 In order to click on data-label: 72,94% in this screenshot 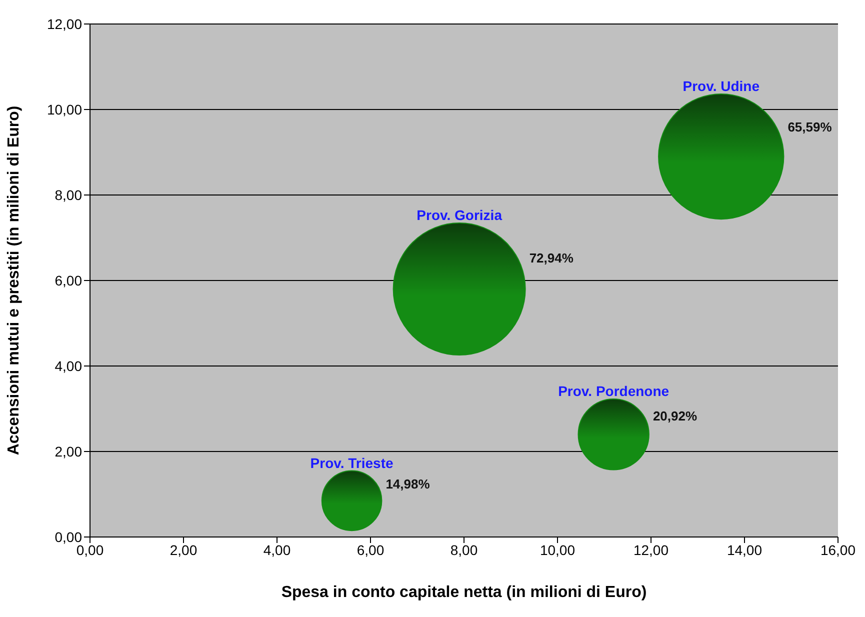, I will do `click(551, 258)`.